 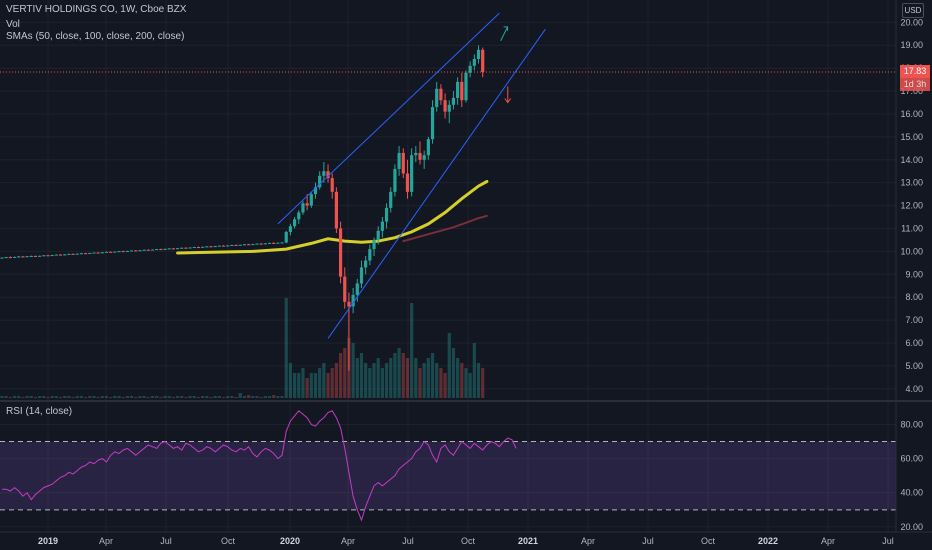 I want to click on price-tick-label: 20.00, so click(x=911, y=22).